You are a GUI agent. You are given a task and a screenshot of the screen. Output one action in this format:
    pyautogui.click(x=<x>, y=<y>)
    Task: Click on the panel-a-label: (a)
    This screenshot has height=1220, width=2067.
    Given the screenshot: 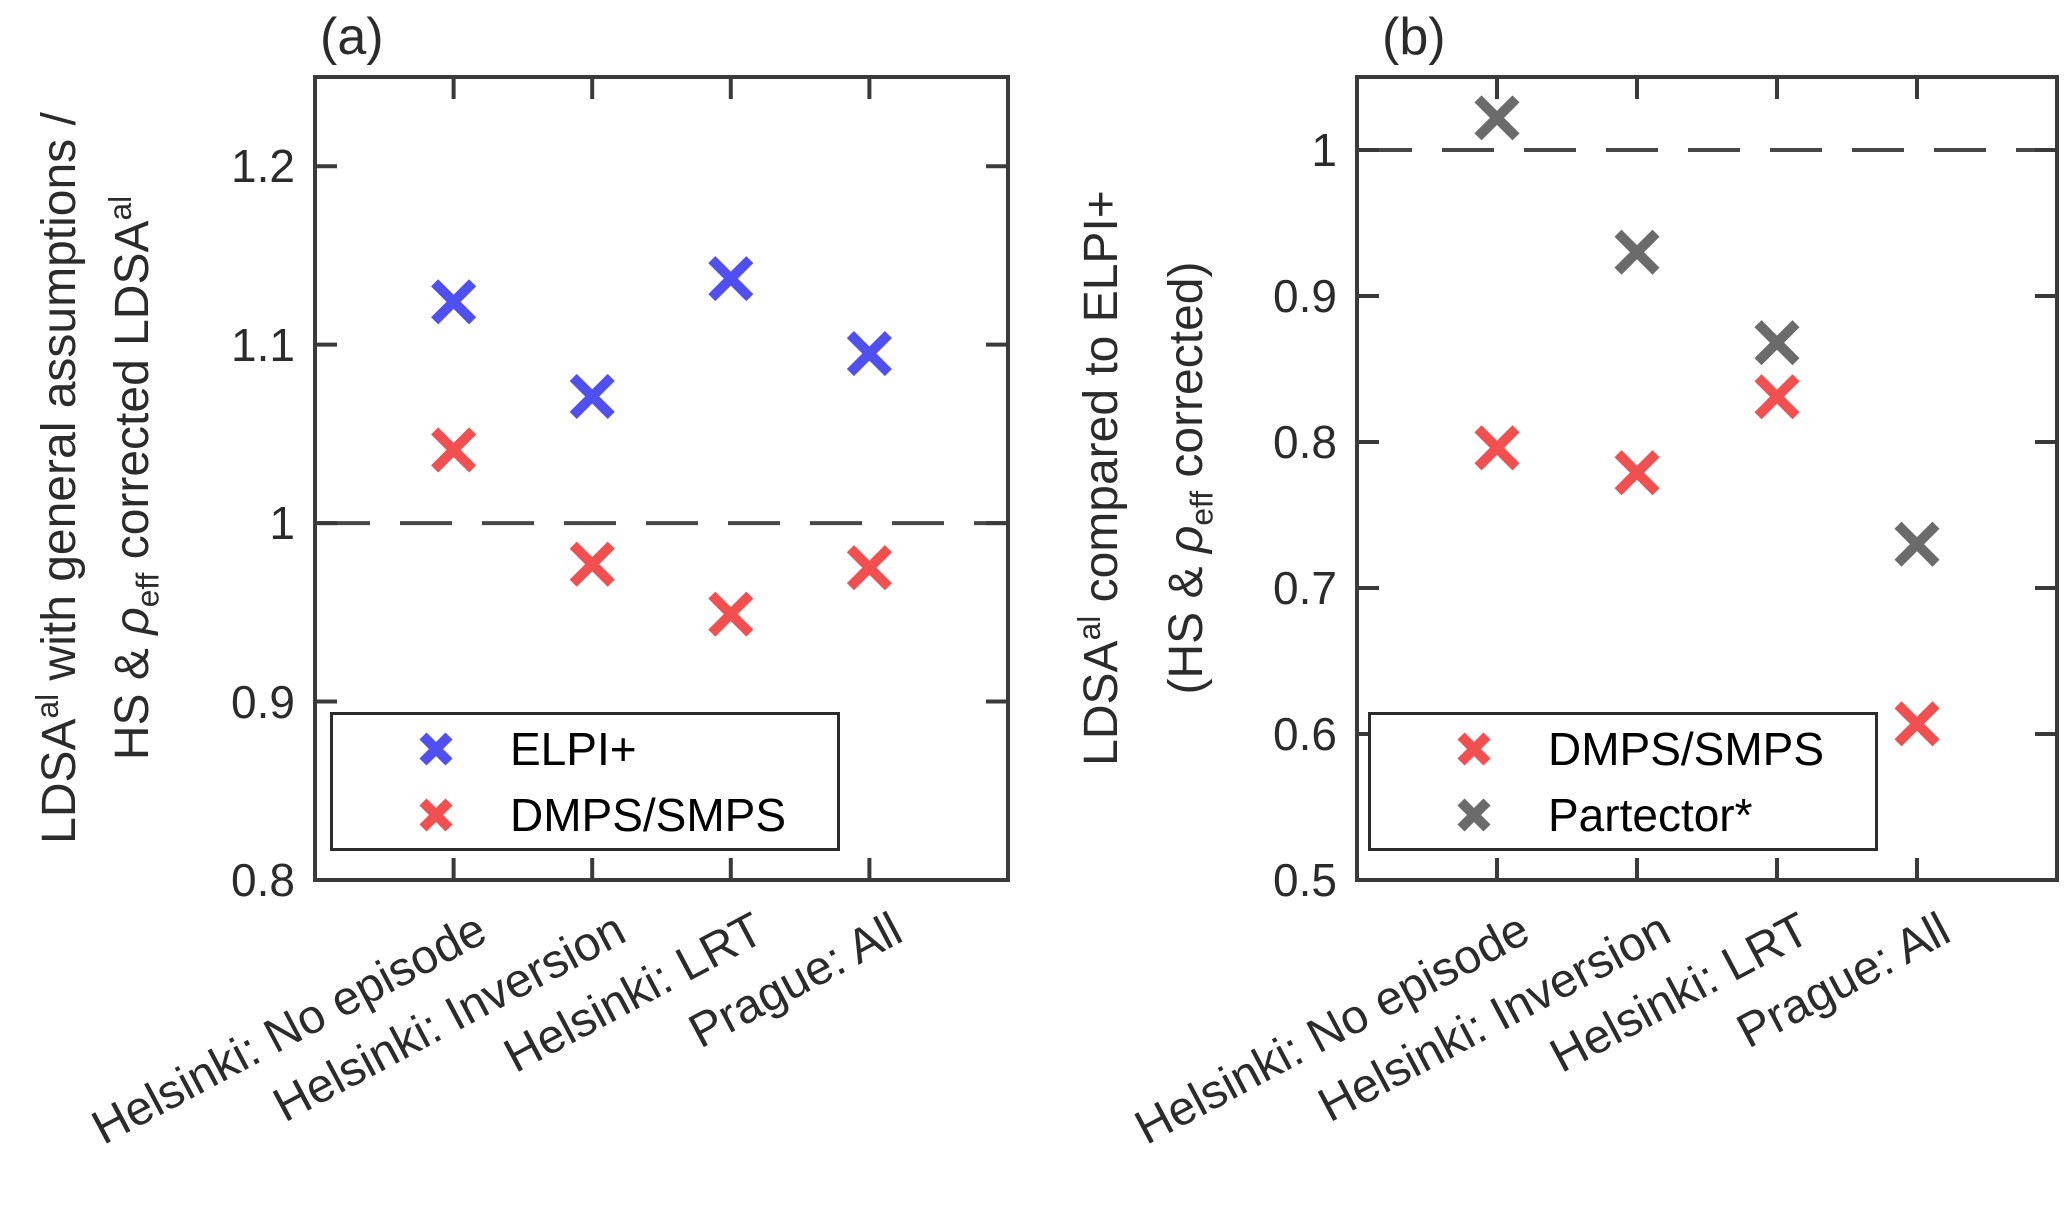 What is the action you would take?
    pyautogui.click(x=352, y=37)
    